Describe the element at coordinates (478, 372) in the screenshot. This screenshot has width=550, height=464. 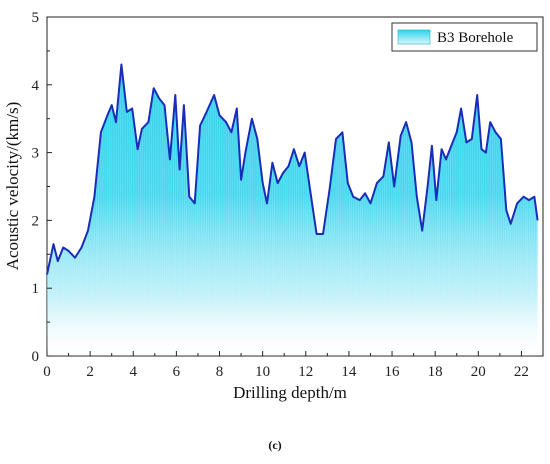
I see `x-tick-label-20: 20` at that location.